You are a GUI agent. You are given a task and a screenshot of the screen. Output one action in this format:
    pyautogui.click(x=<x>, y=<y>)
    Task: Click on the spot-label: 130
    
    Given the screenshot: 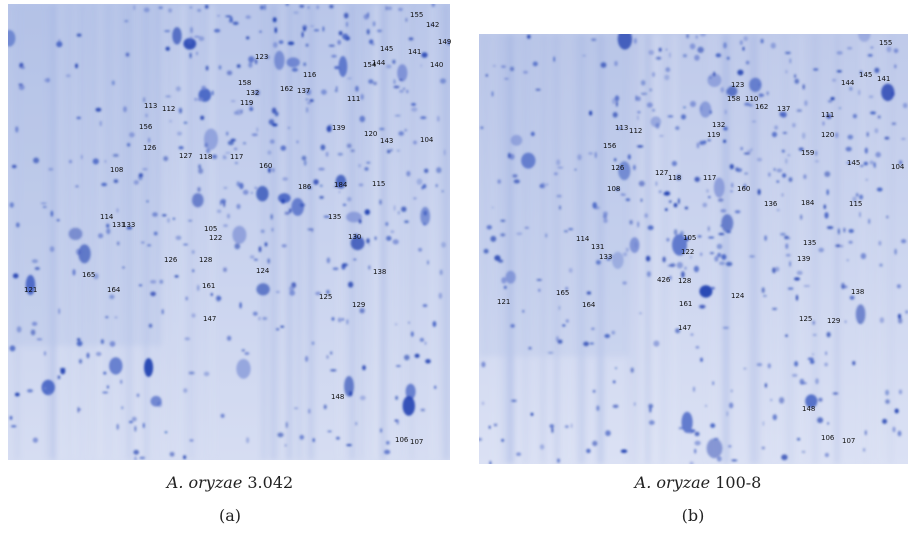 What is the action you would take?
    pyautogui.click(x=355, y=237)
    